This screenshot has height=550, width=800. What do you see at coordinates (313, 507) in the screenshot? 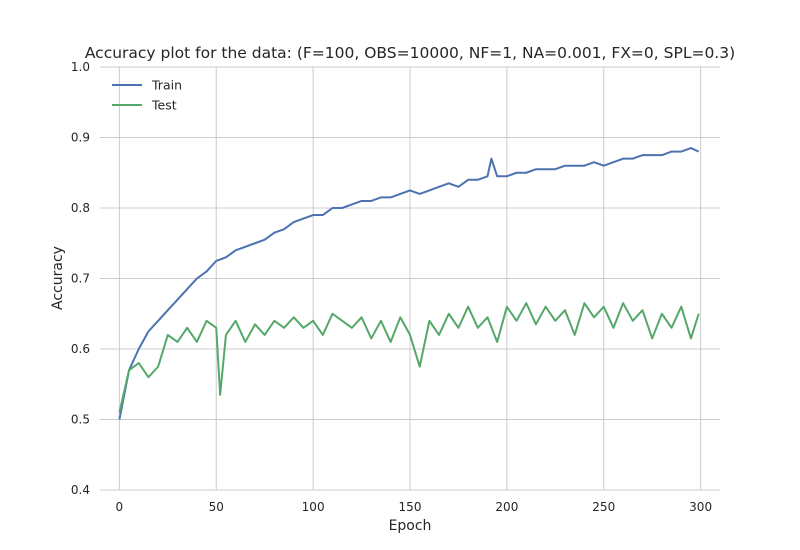
I see `x-tick-label: 100` at bounding box center [313, 507].